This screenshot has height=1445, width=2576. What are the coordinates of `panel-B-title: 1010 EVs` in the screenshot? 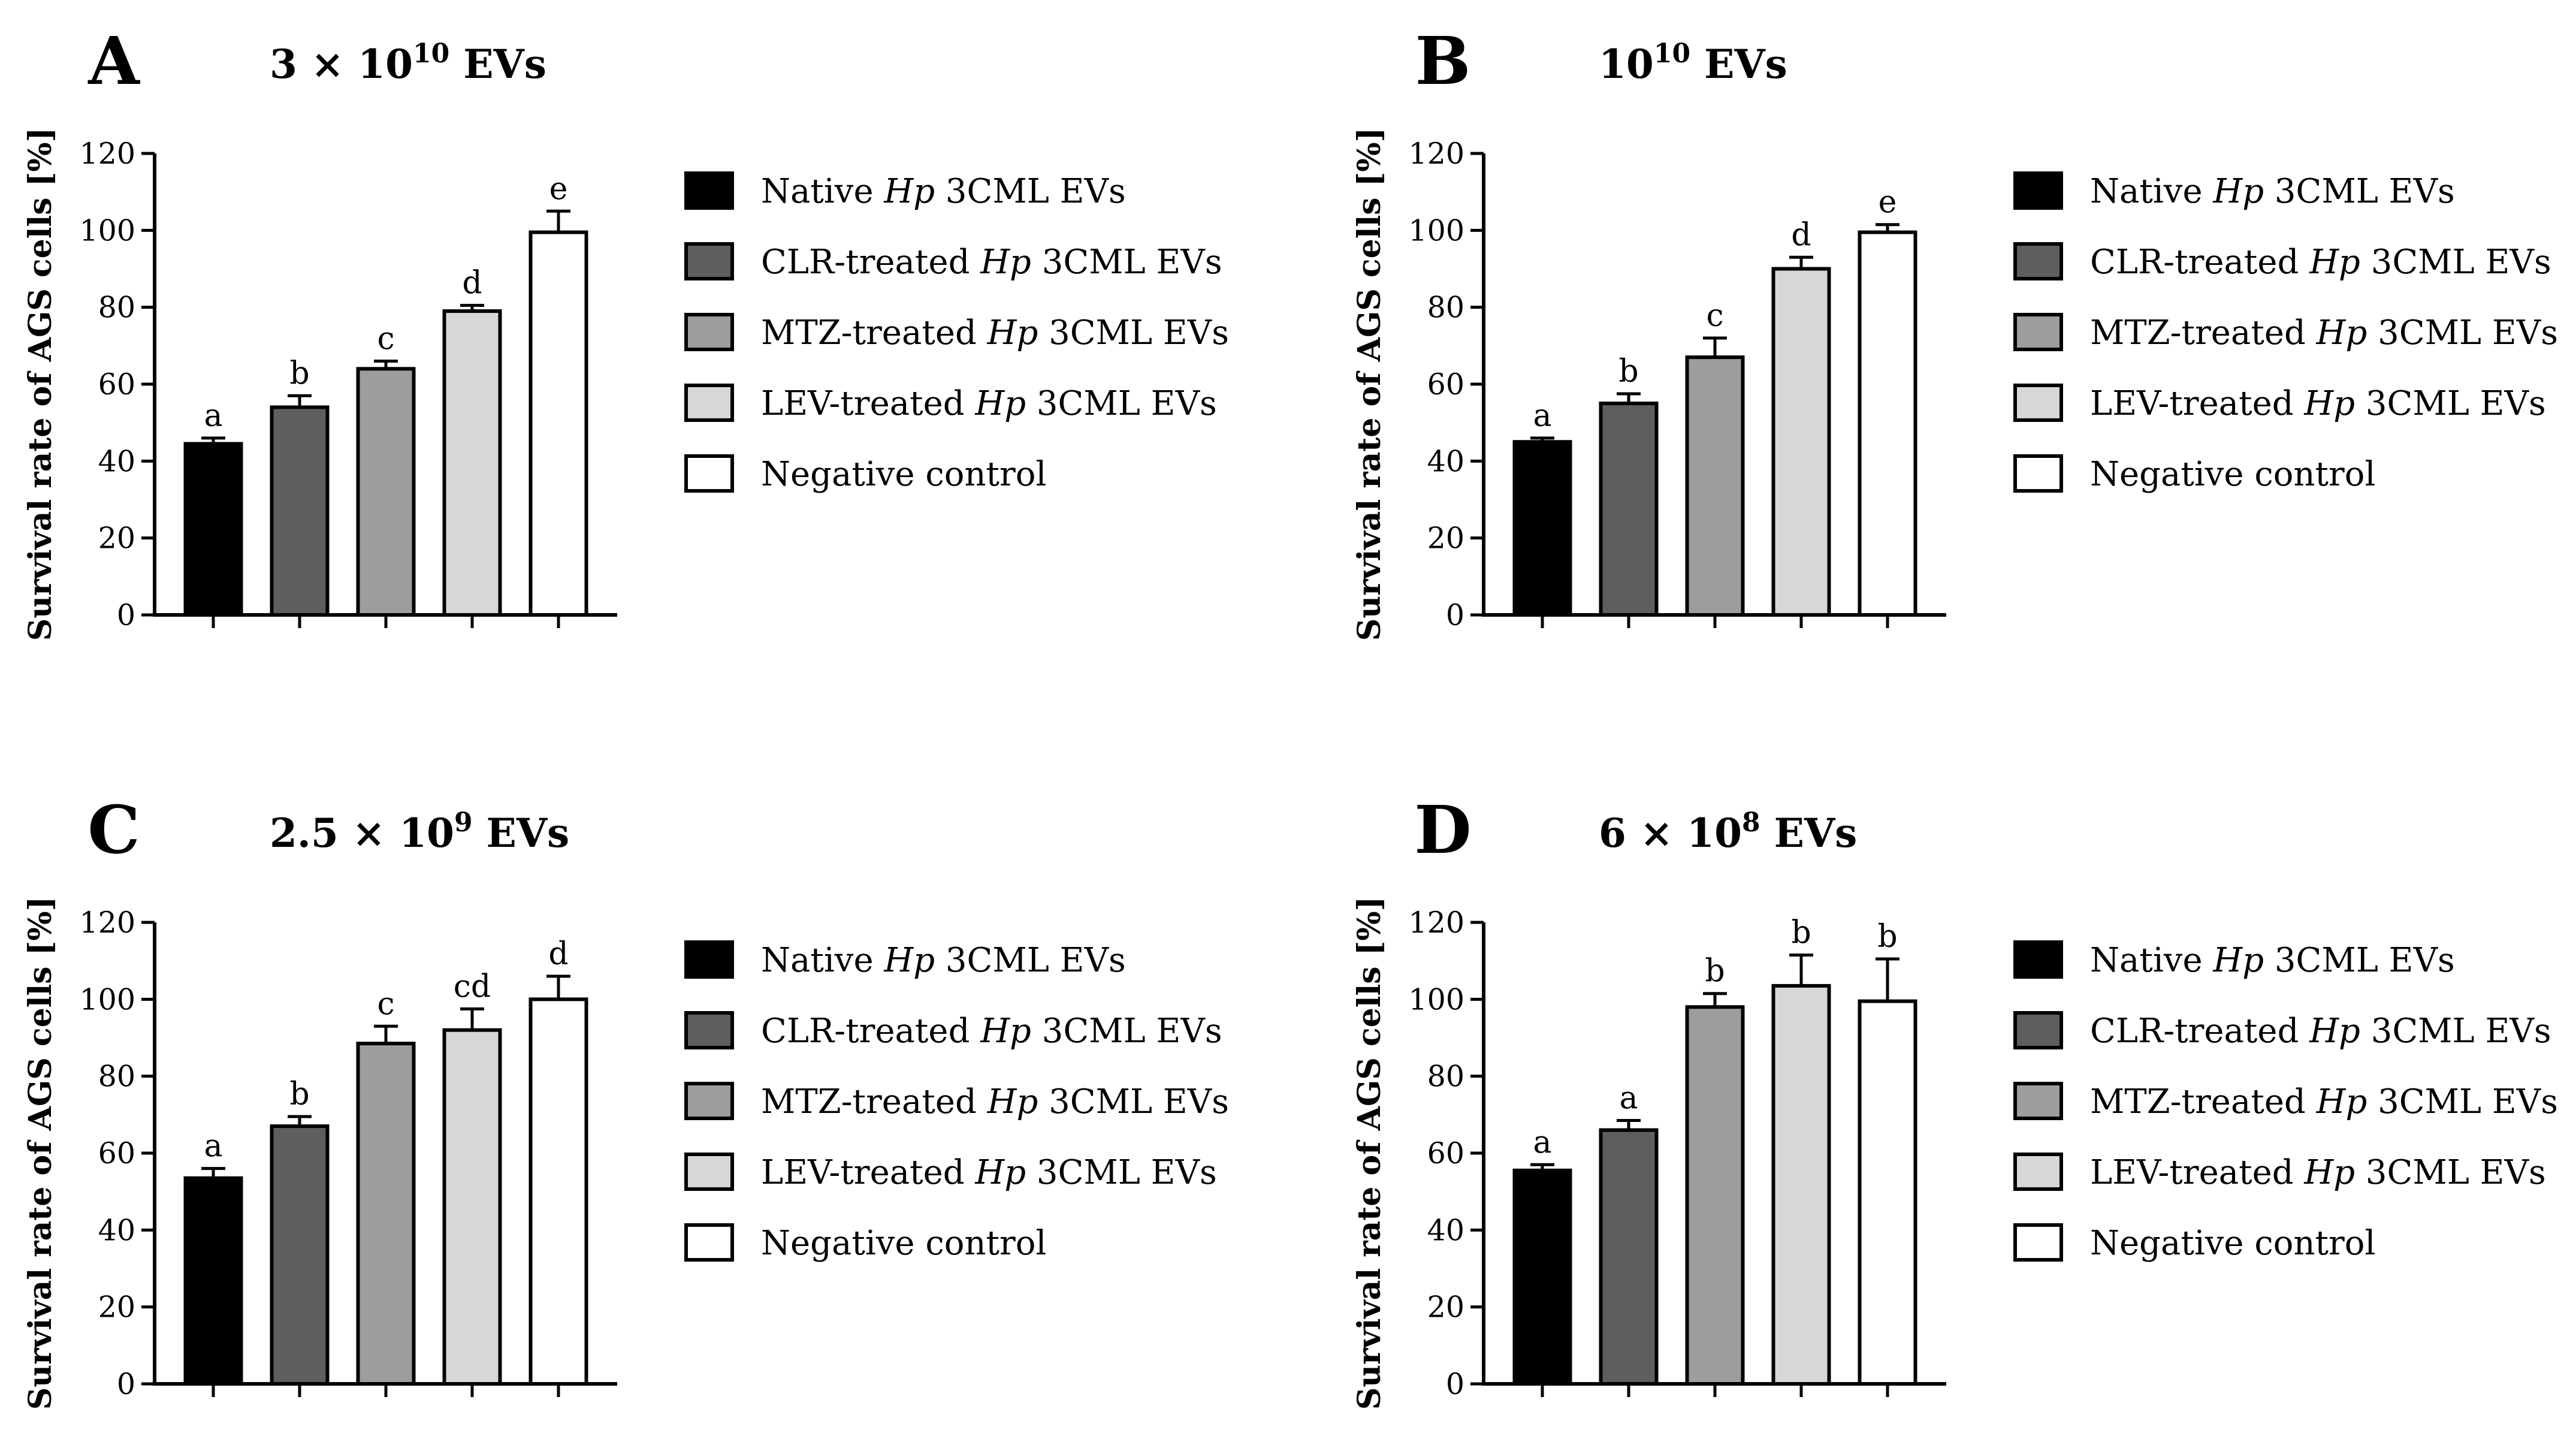 It's located at (1693, 63).